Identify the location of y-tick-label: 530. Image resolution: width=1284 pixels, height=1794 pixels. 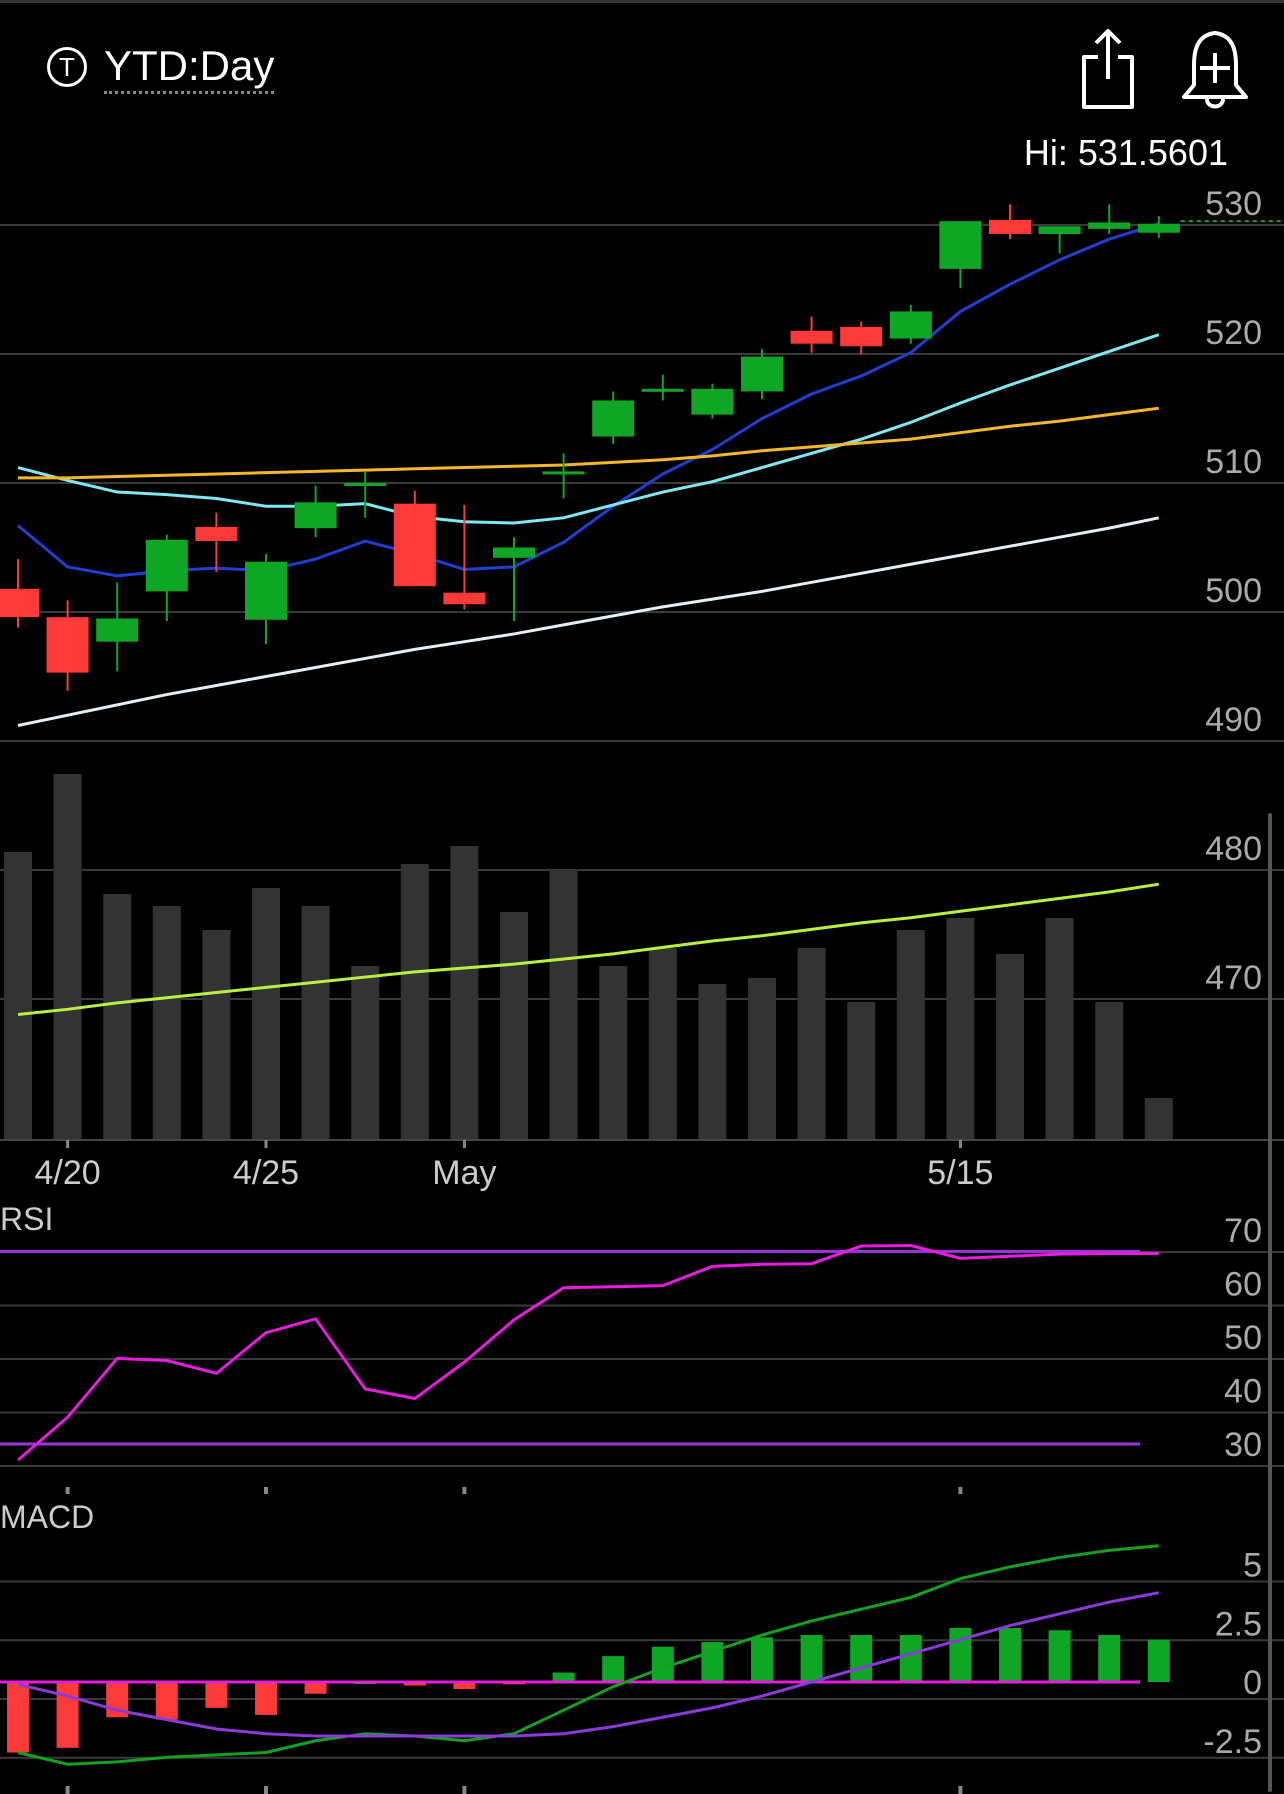
(1233, 204).